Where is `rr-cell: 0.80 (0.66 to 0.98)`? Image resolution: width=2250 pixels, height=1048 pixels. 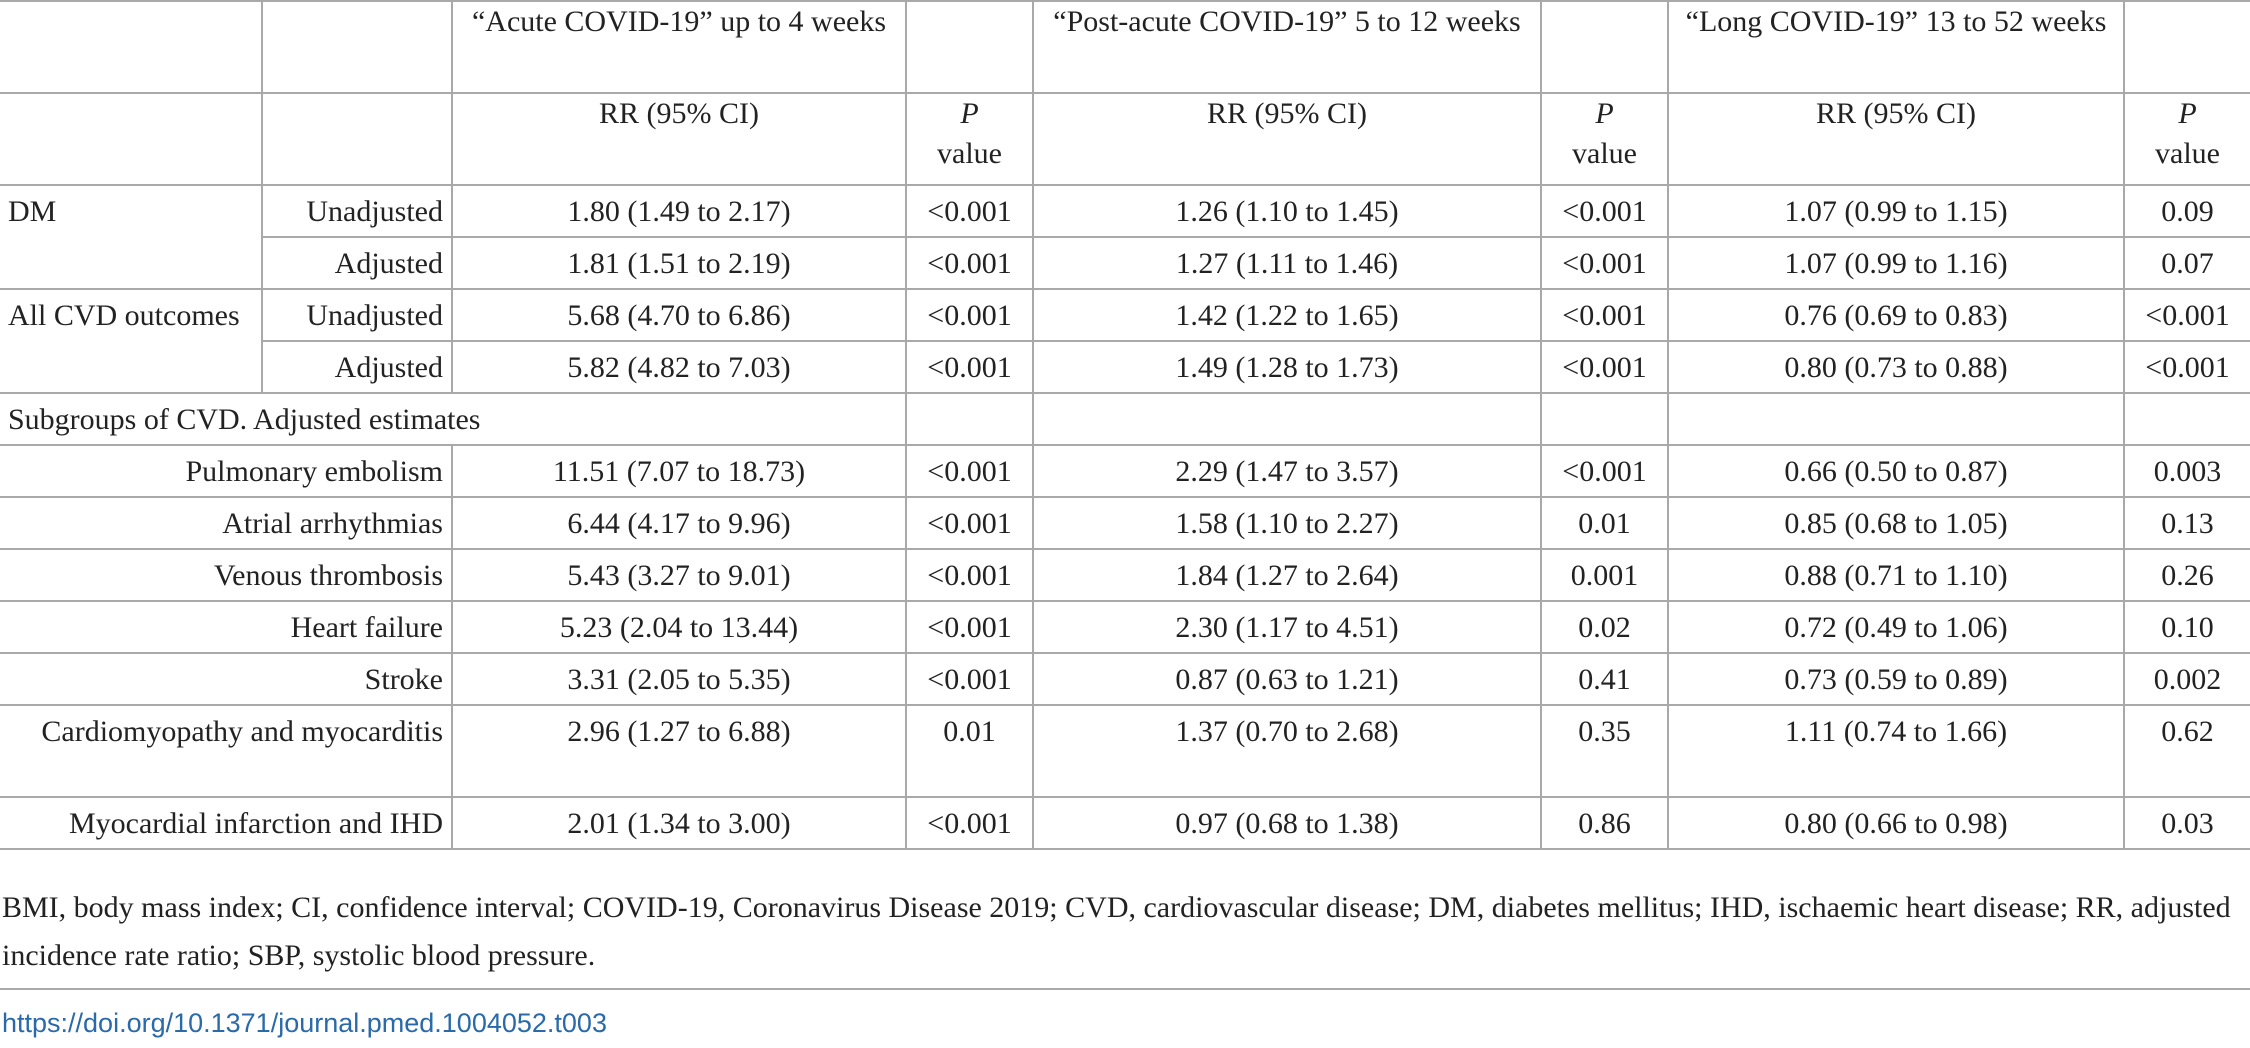
rr-cell: 0.80 (0.66 to 0.98) is located at coordinates (1896, 823).